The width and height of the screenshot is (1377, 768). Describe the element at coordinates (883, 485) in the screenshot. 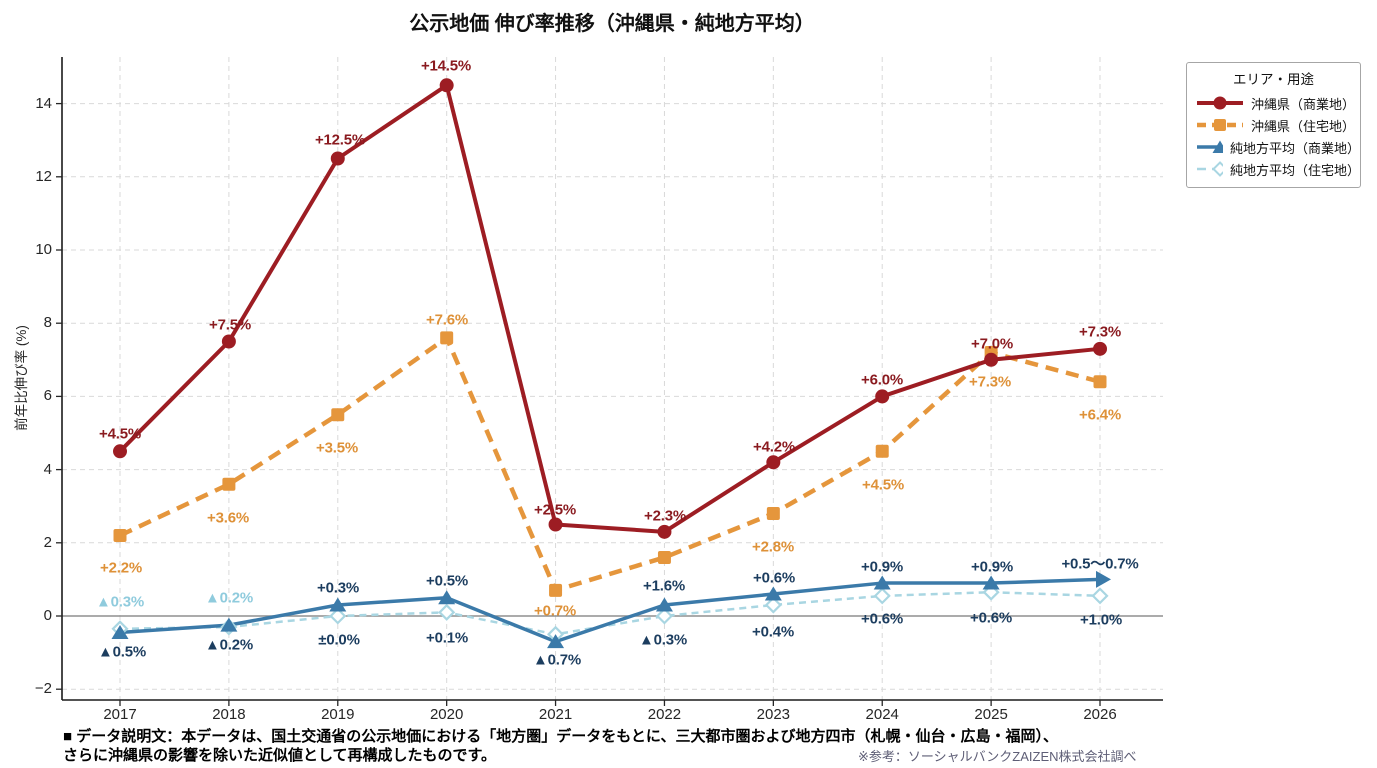

I see `data-label-annotation: +4.5%` at that location.